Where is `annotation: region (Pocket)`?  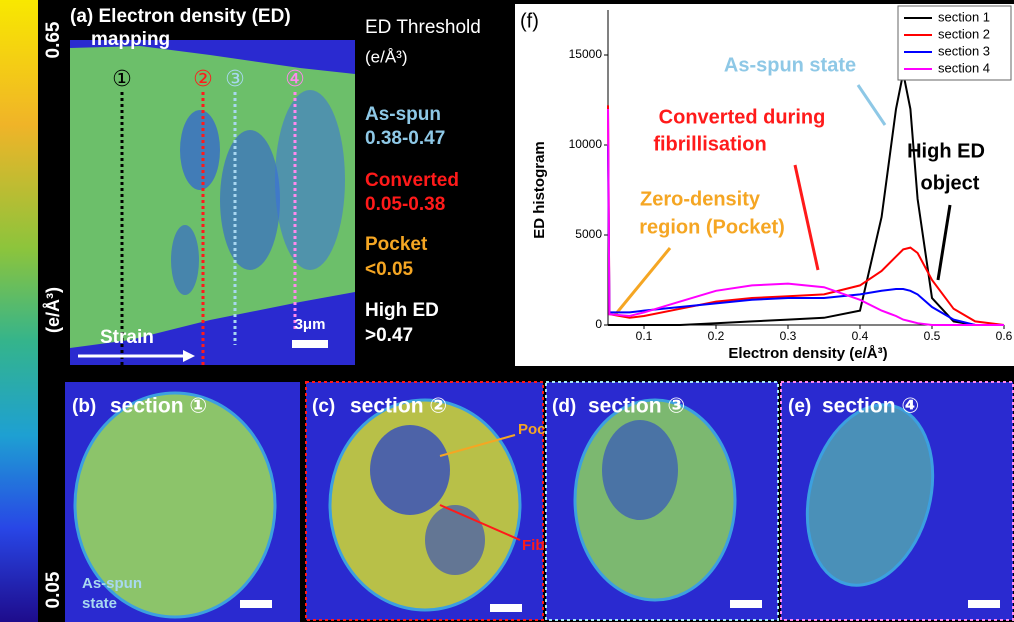 annotation: region (Pocket) is located at coordinates (712, 227).